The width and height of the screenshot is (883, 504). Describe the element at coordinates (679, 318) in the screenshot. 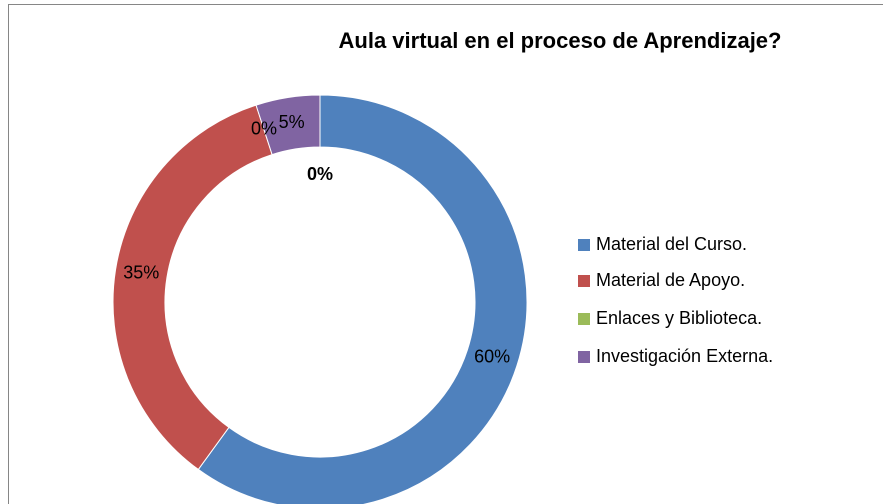

I see `legend-label: Enlaces y Biblioteca.` at that location.